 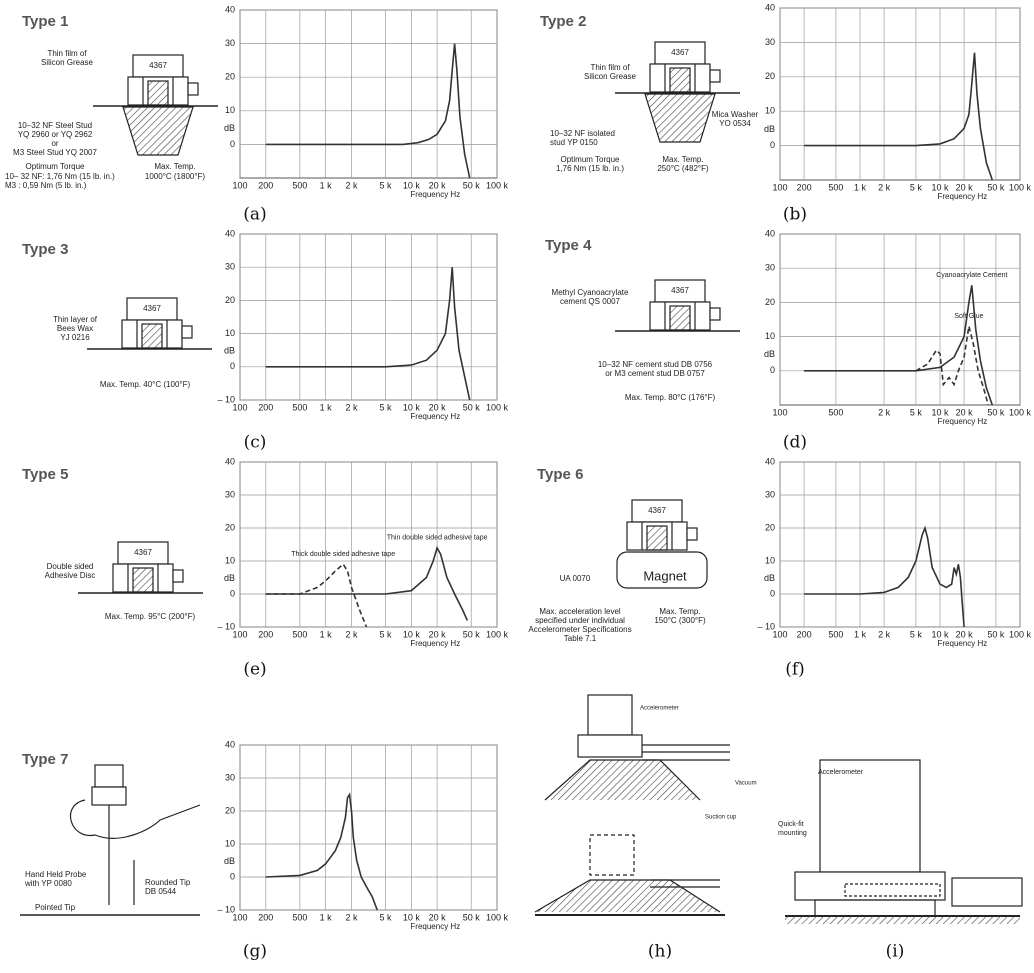 I want to click on probe, so click(x=110, y=840).